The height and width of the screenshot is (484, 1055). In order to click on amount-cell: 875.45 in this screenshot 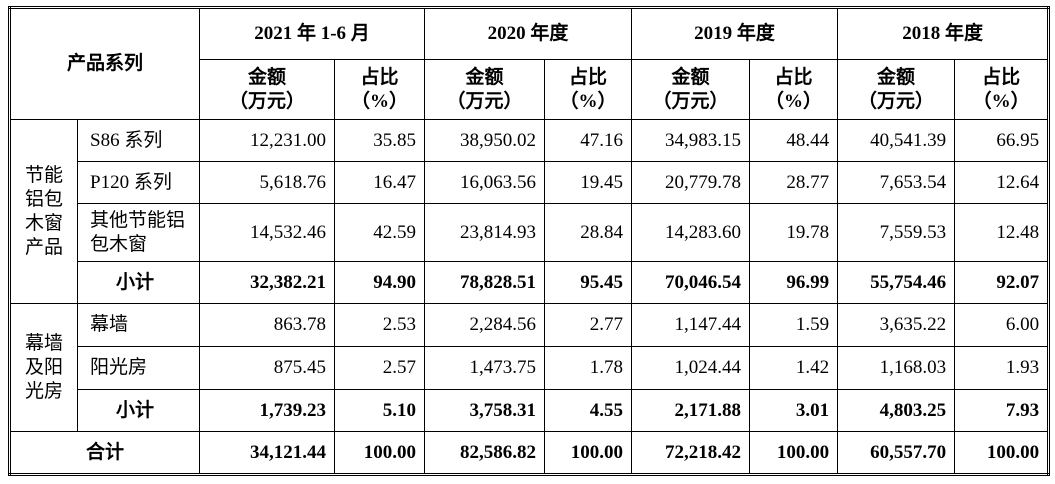, I will do `click(267, 368)`.